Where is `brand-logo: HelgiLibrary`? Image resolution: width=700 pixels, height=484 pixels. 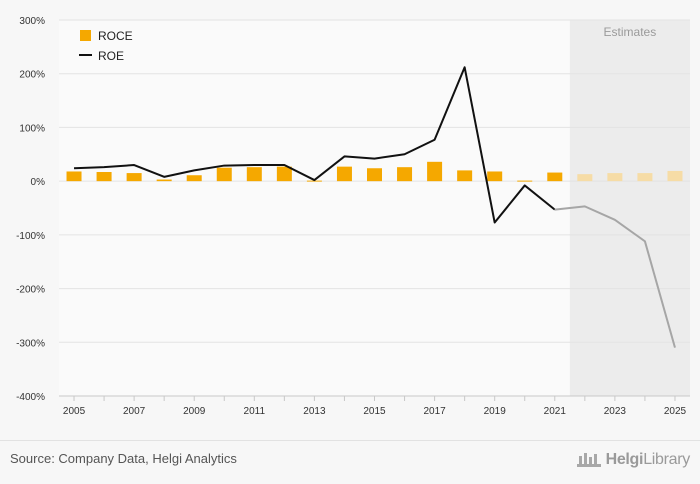
brand-logo: HelgiLibrary is located at coordinates (633, 460).